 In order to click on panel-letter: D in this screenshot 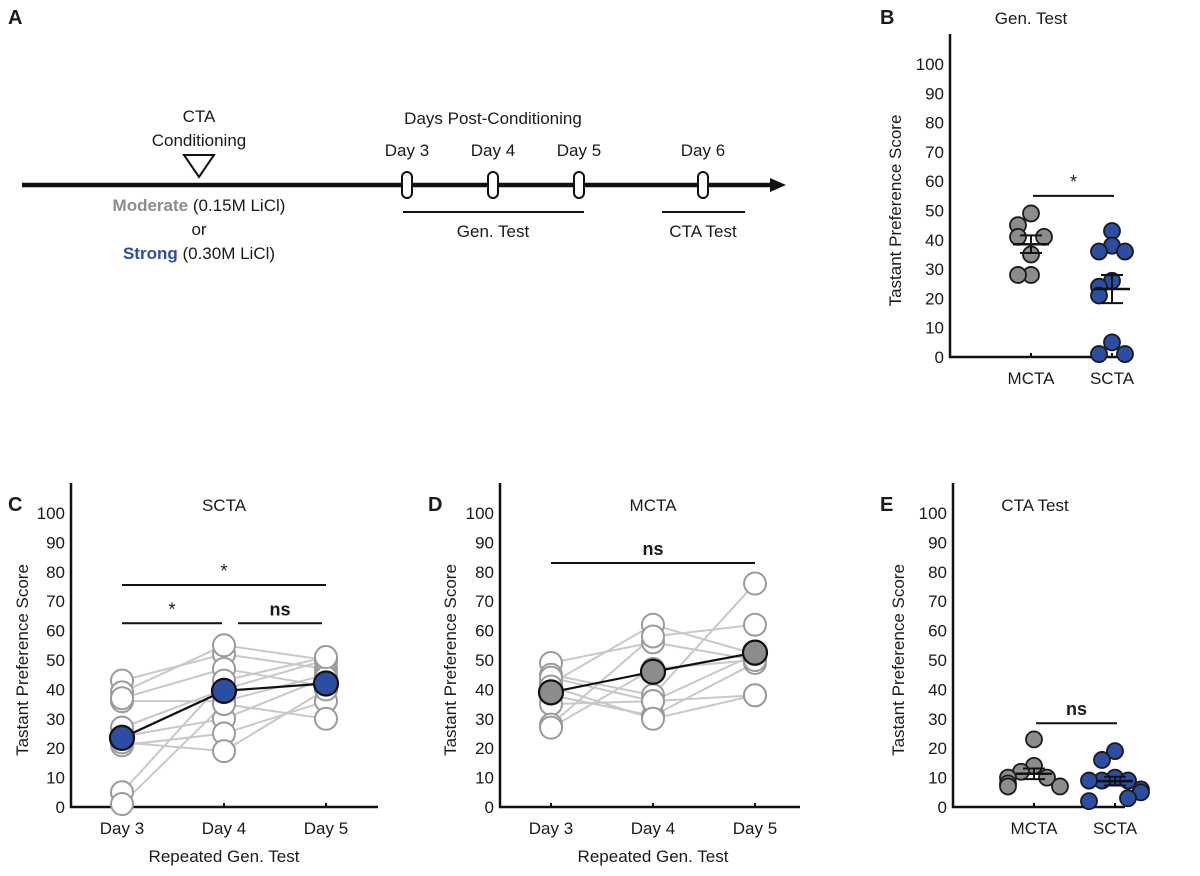, I will do `click(435, 505)`.